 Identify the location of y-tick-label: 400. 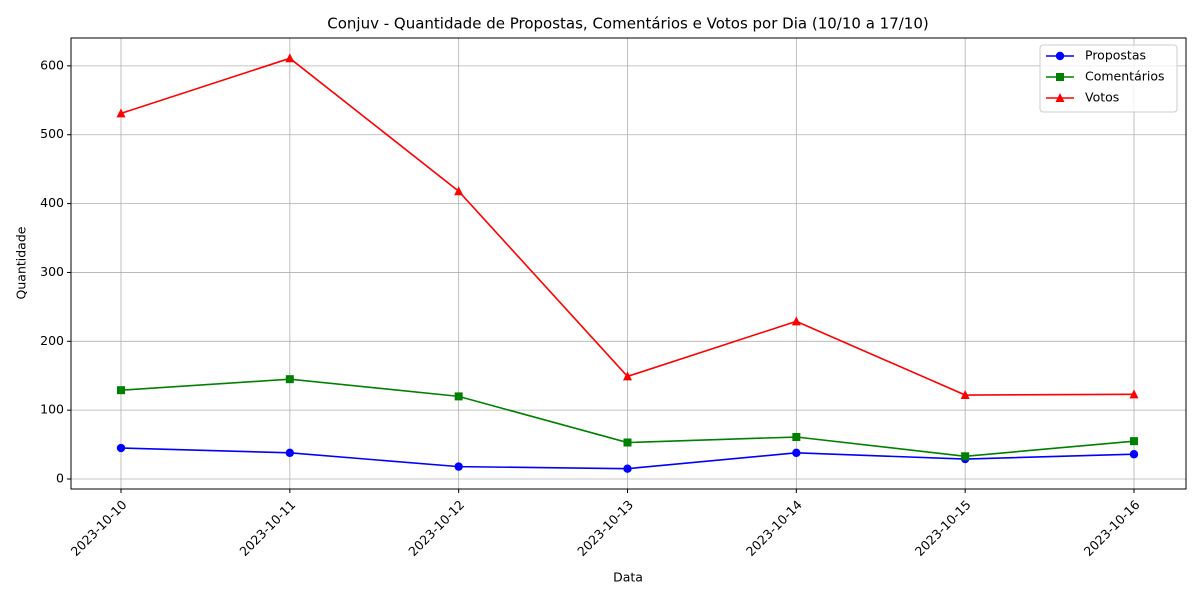
(52, 202).